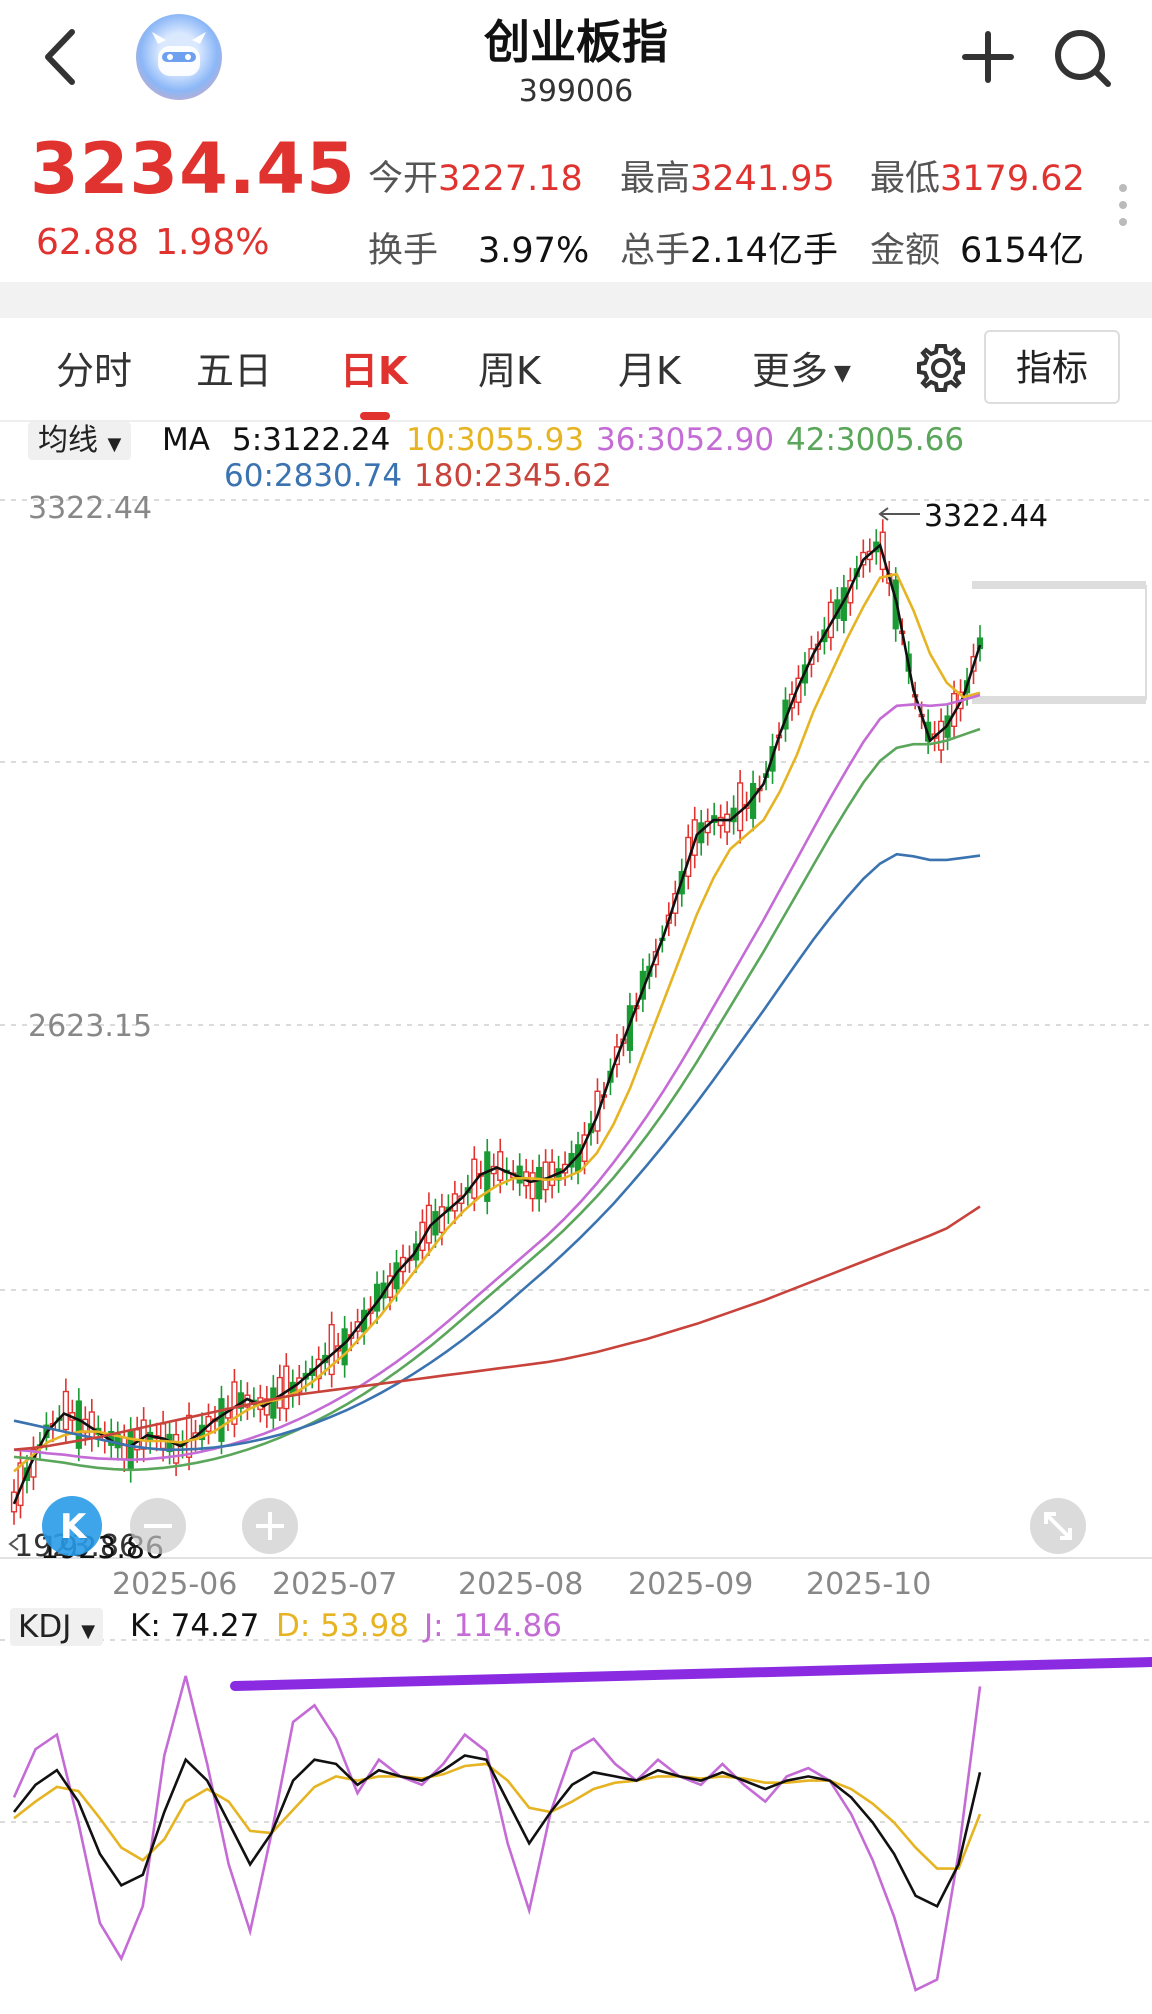  I want to click on ma42-value: 42:3005.66, so click(875, 440).